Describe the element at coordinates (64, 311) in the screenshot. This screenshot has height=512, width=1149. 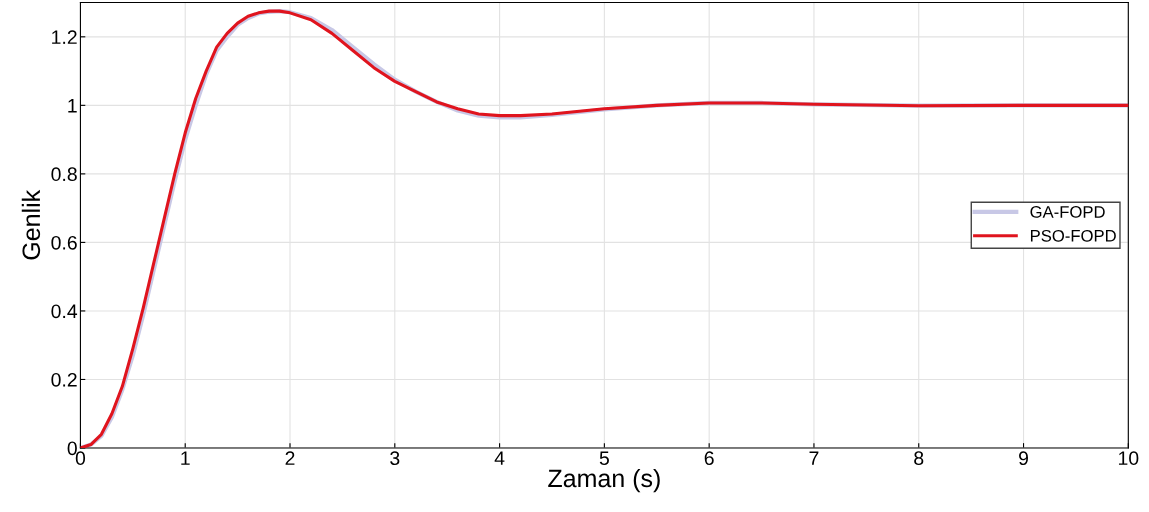
I see `y-tick-label: 0.4` at that location.